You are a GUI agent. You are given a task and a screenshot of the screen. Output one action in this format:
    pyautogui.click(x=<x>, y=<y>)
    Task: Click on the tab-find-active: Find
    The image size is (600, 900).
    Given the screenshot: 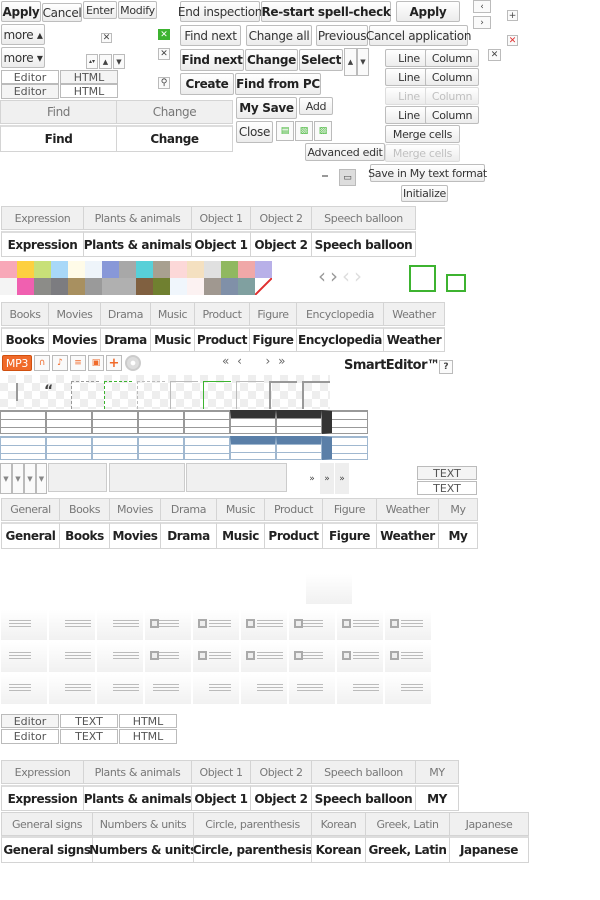 What is the action you would take?
    pyautogui.click(x=58, y=138)
    